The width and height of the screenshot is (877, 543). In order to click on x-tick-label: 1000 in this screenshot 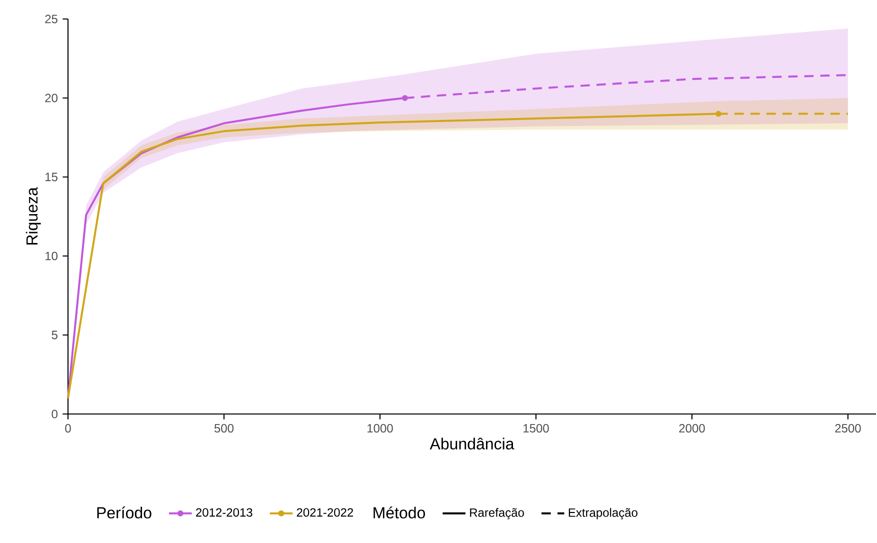, I will do `click(380, 428)`.